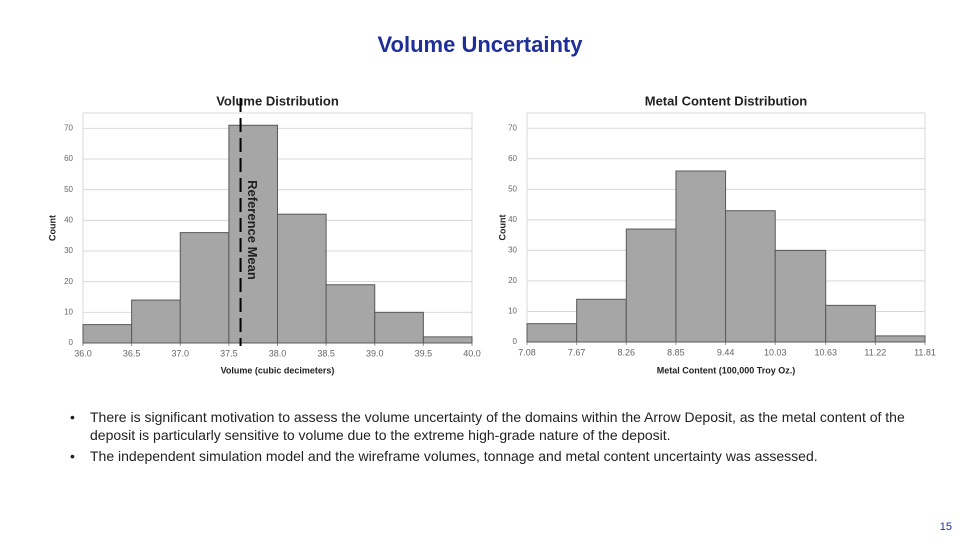 This screenshot has height=540, width=960. I want to click on x-axis-label: Metal Content (100,000 Troy Oz.), so click(726, 370).